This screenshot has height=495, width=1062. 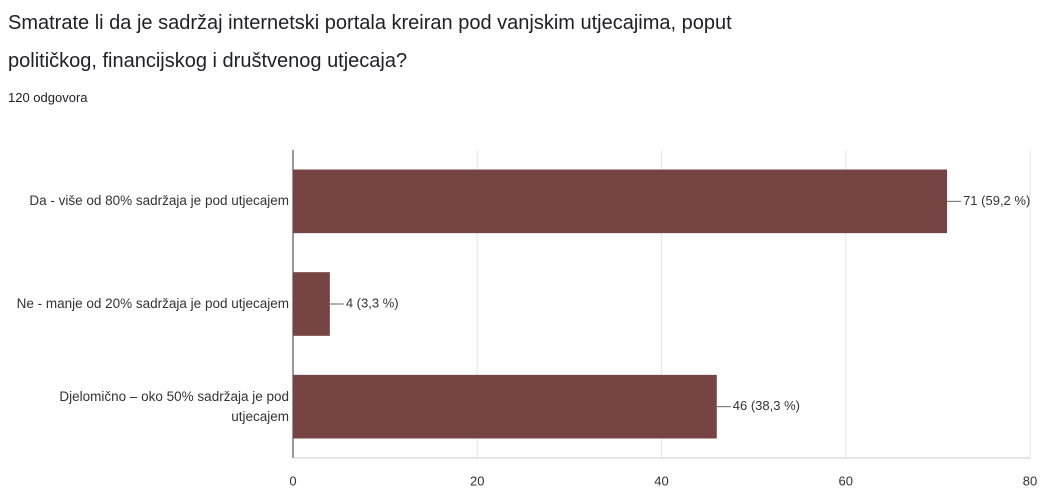 I want to click on x-tick-label: 80, so click(x=1030, y=480).